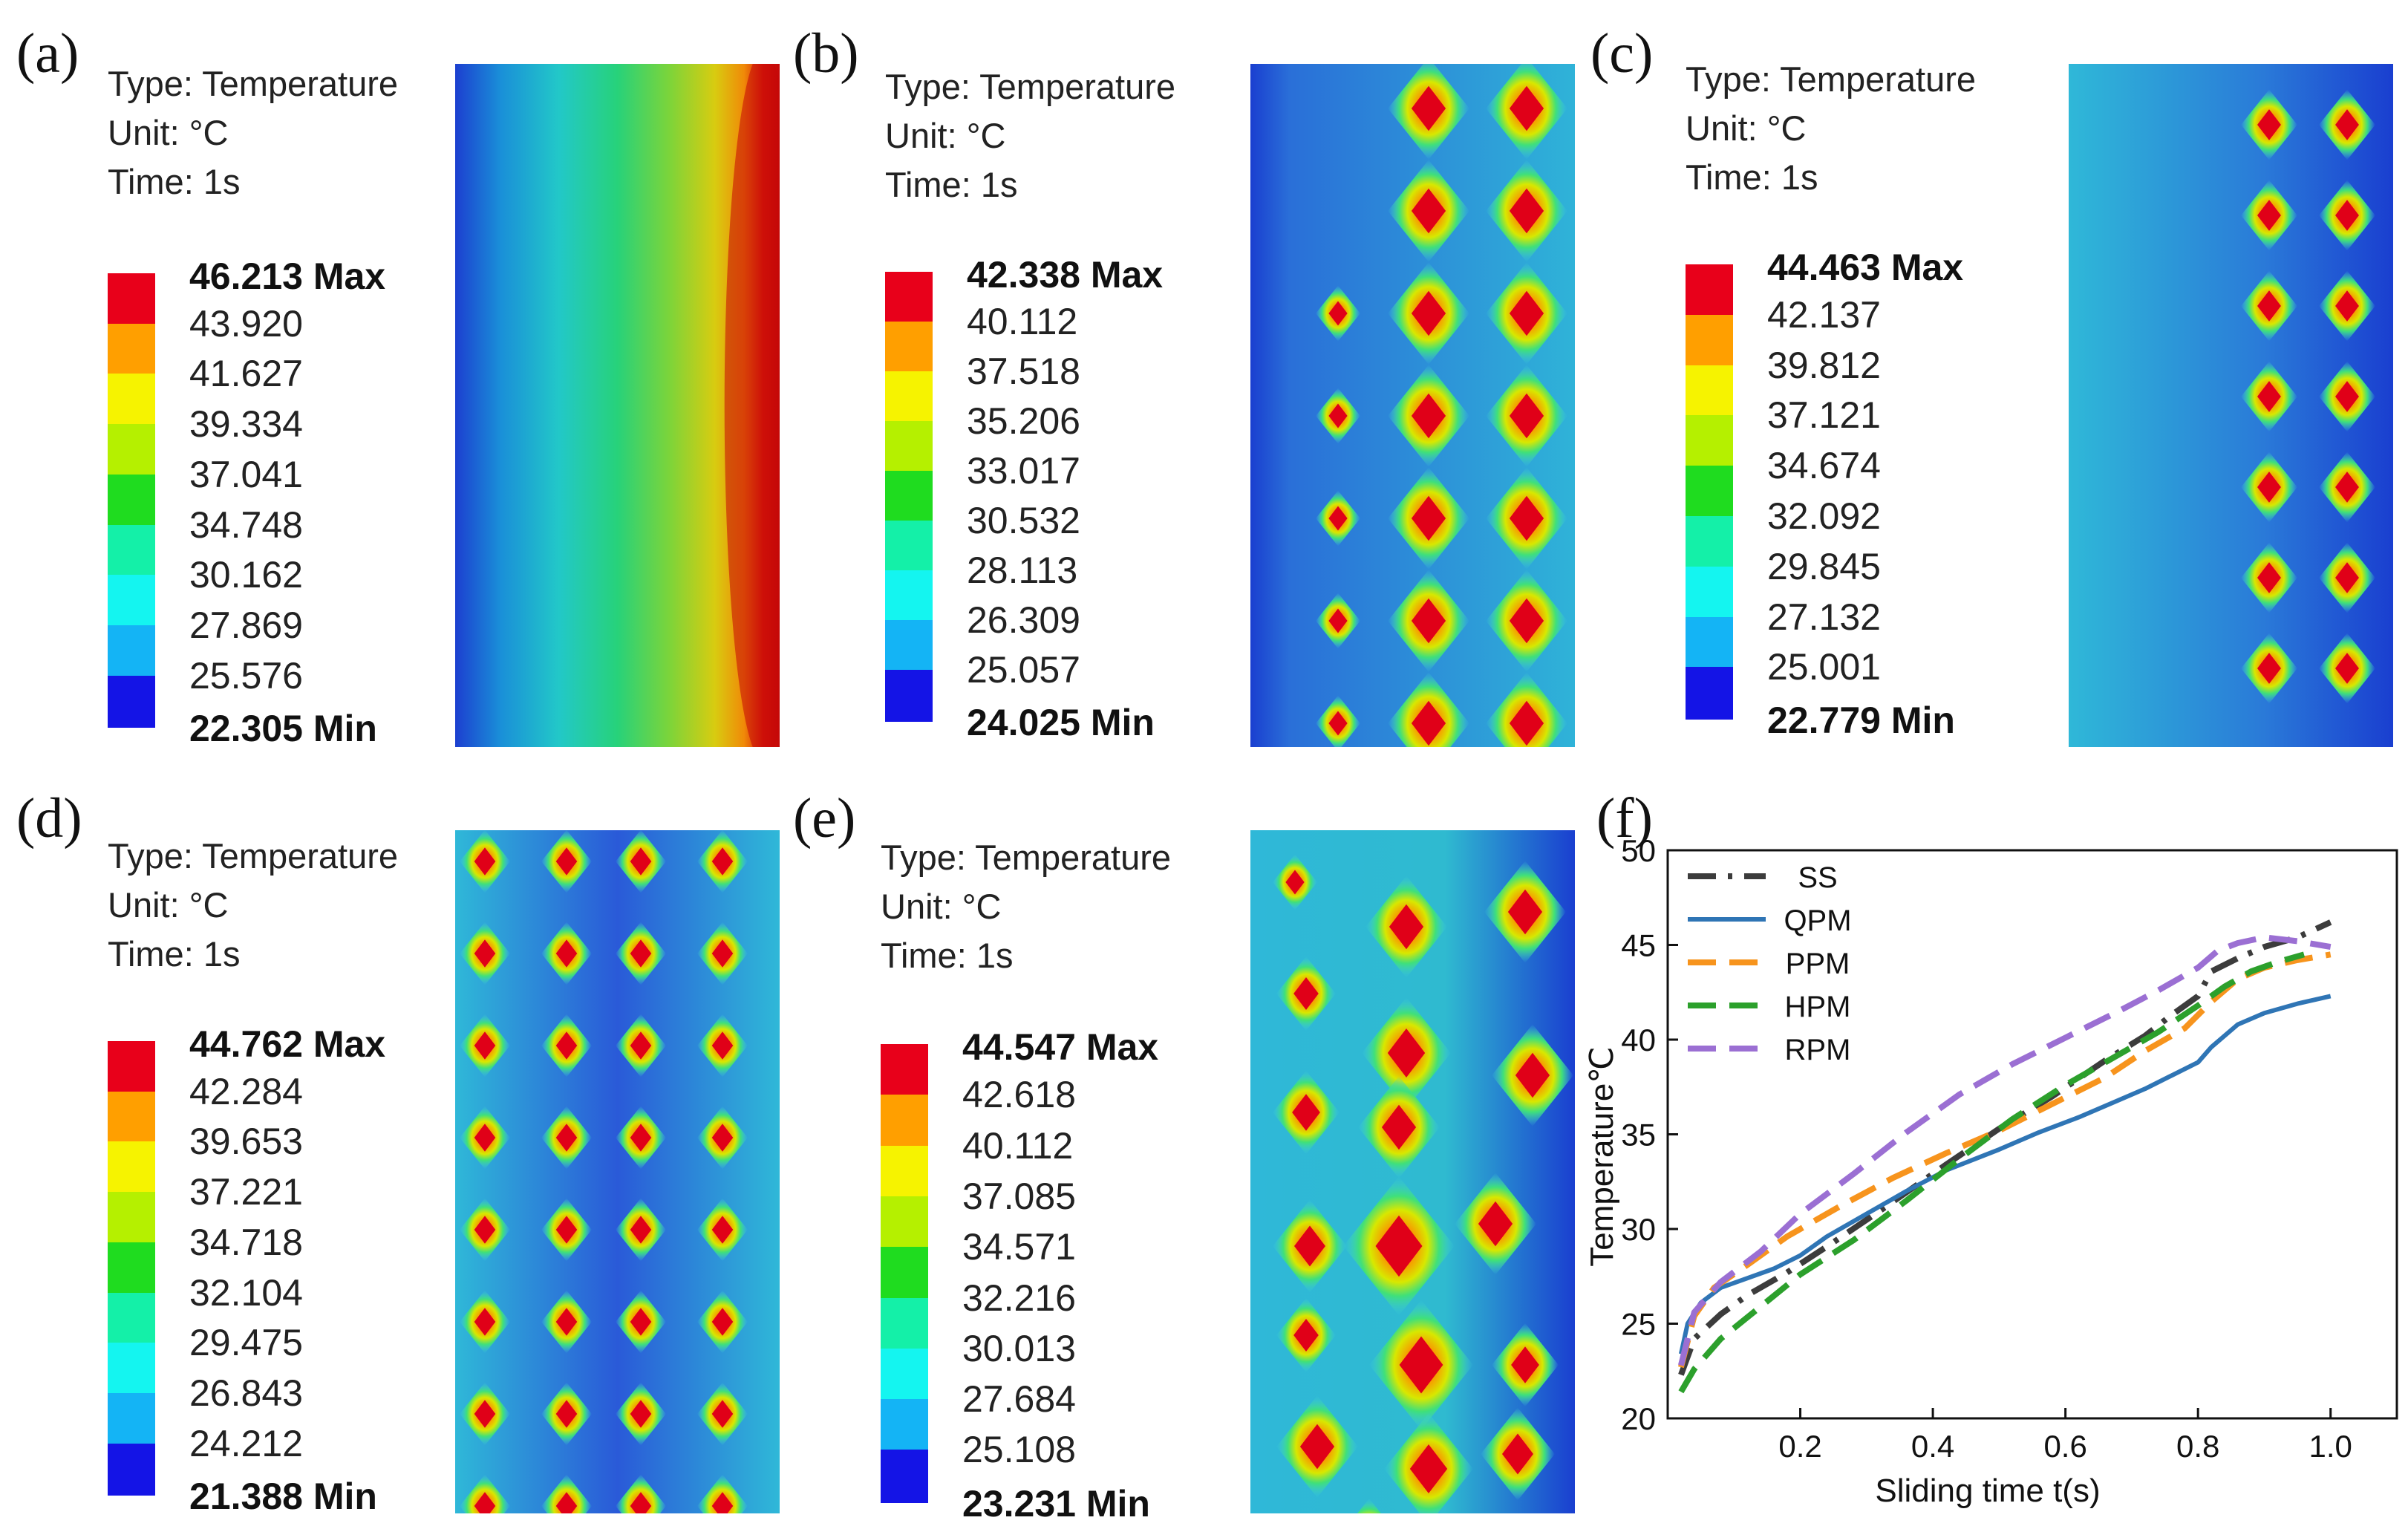 Image resolution: width=2408 pixels, height=1529 pixels. Describe the element at coordinates (1638, 1229) in the screenshot. I see `y-tick-label: 30` at that location.